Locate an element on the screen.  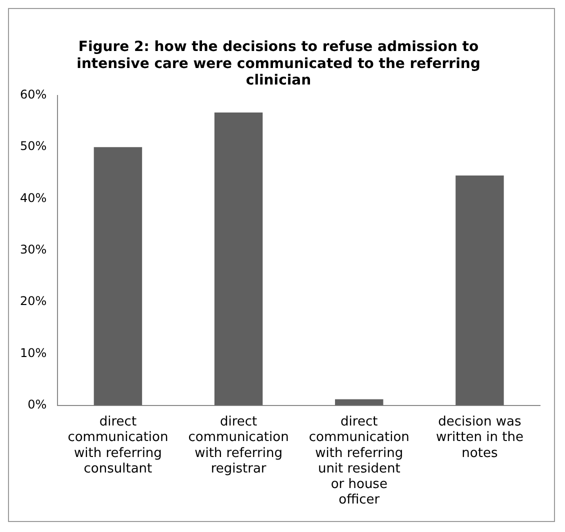
y-tick-label: 50% is located at coordinates (33, 146).